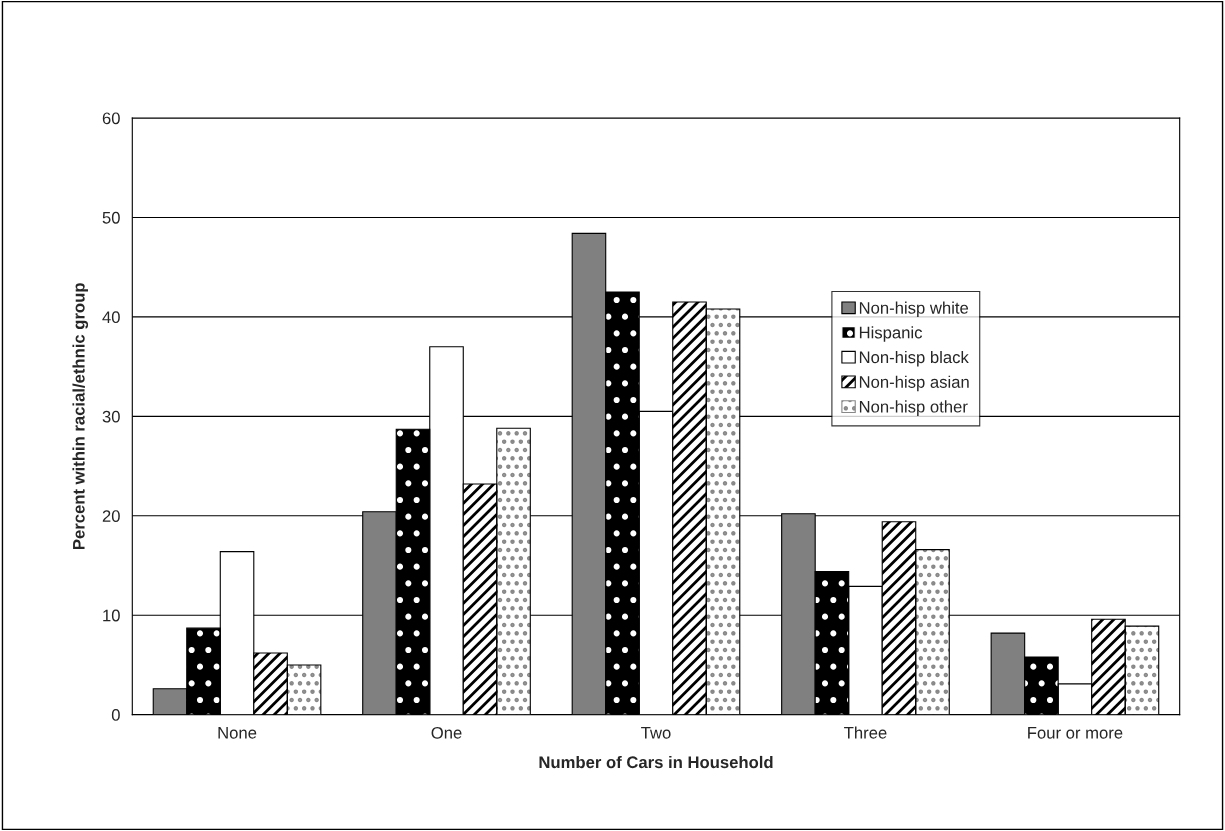 The image size is (1225, 831). I want to click on y-tick-label: 60, so click(111, 118).